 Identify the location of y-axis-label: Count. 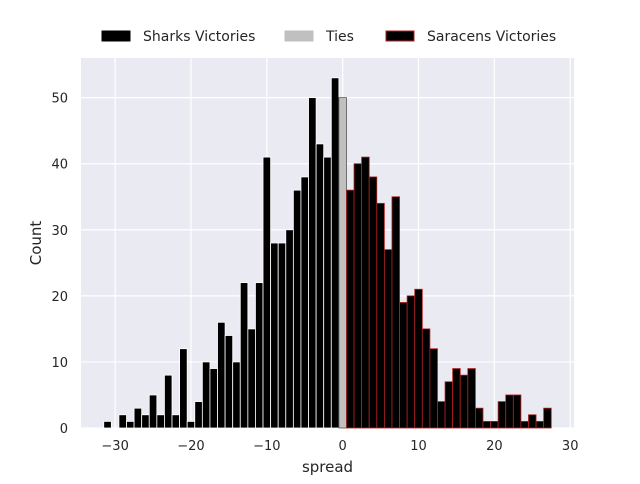
(36, 243).